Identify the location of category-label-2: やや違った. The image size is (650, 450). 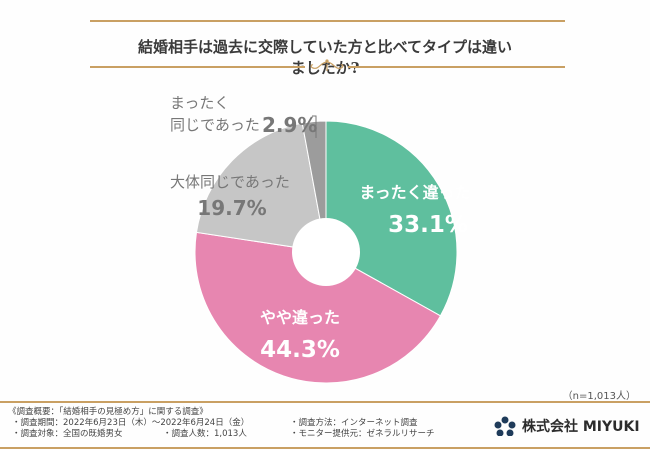
(300, 317).